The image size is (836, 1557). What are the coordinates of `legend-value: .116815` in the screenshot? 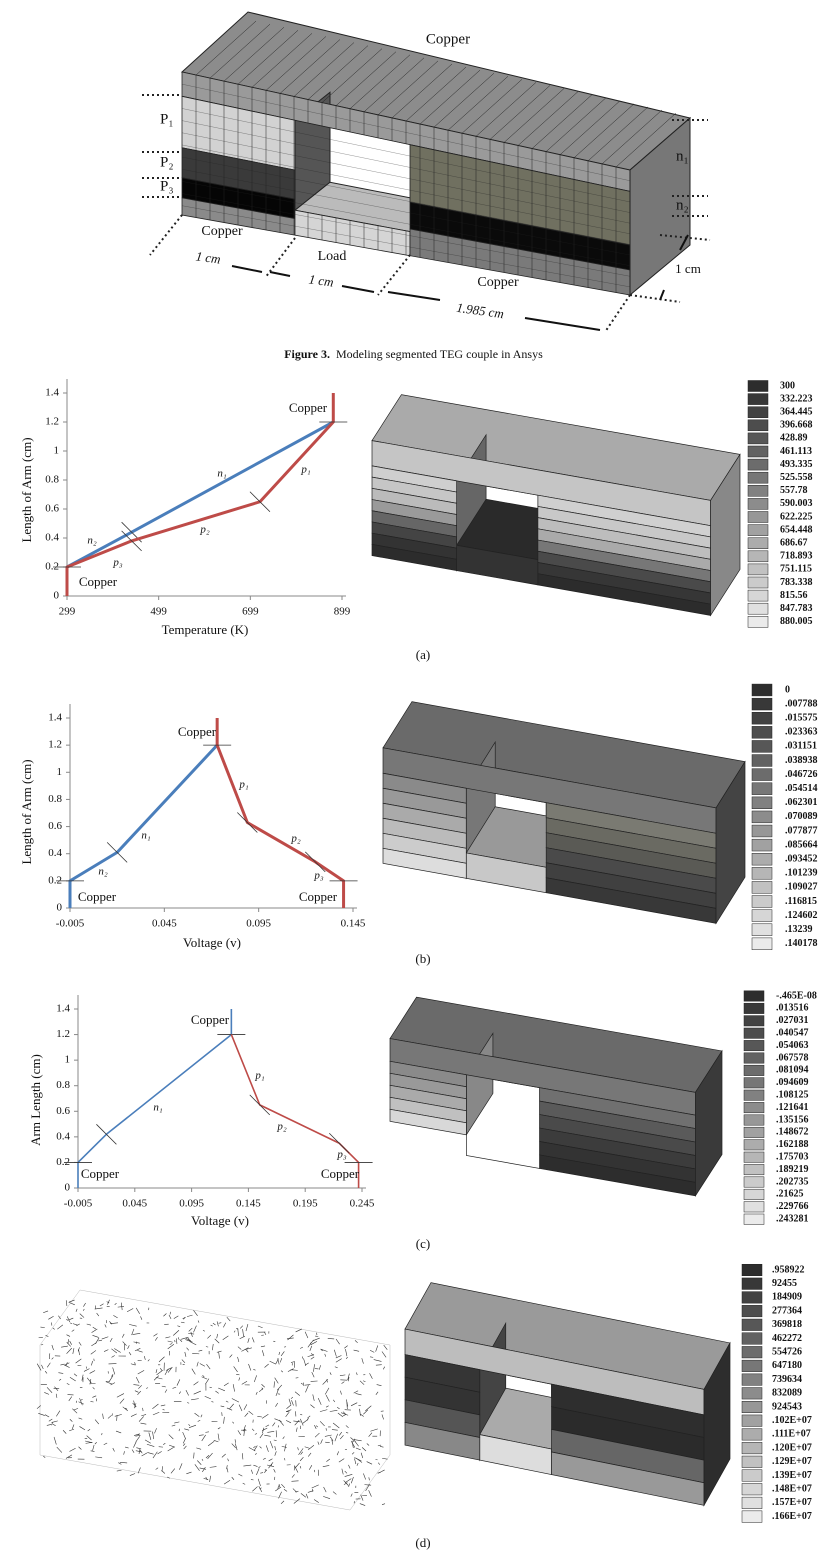 It's located at (801, 901).